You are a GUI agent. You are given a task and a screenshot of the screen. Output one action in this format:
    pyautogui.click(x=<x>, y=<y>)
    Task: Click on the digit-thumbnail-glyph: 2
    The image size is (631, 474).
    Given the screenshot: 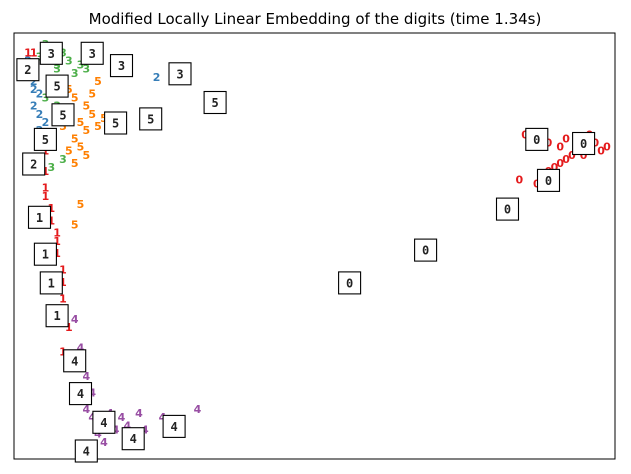 What is the action you would take?
    pyautogui.click(x=27, y=70)
    